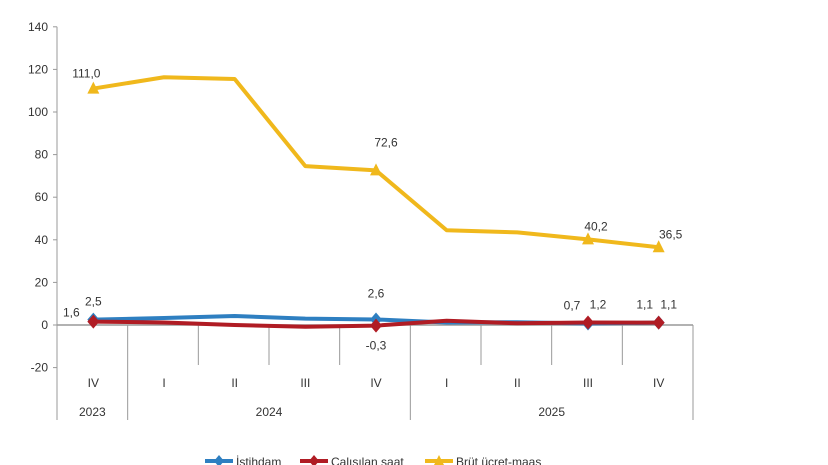 This screenshot has width=828, height=465. What do you see at coordinates (376, 293) in the screenshot?
I see `data-label: 2,6` at bounding box center [376, 293].